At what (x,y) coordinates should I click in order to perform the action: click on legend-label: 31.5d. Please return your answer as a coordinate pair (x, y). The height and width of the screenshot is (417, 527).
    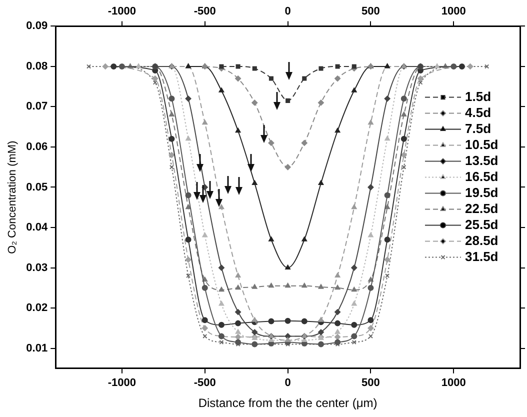
    Looking at the image, I should click on (481, 256).